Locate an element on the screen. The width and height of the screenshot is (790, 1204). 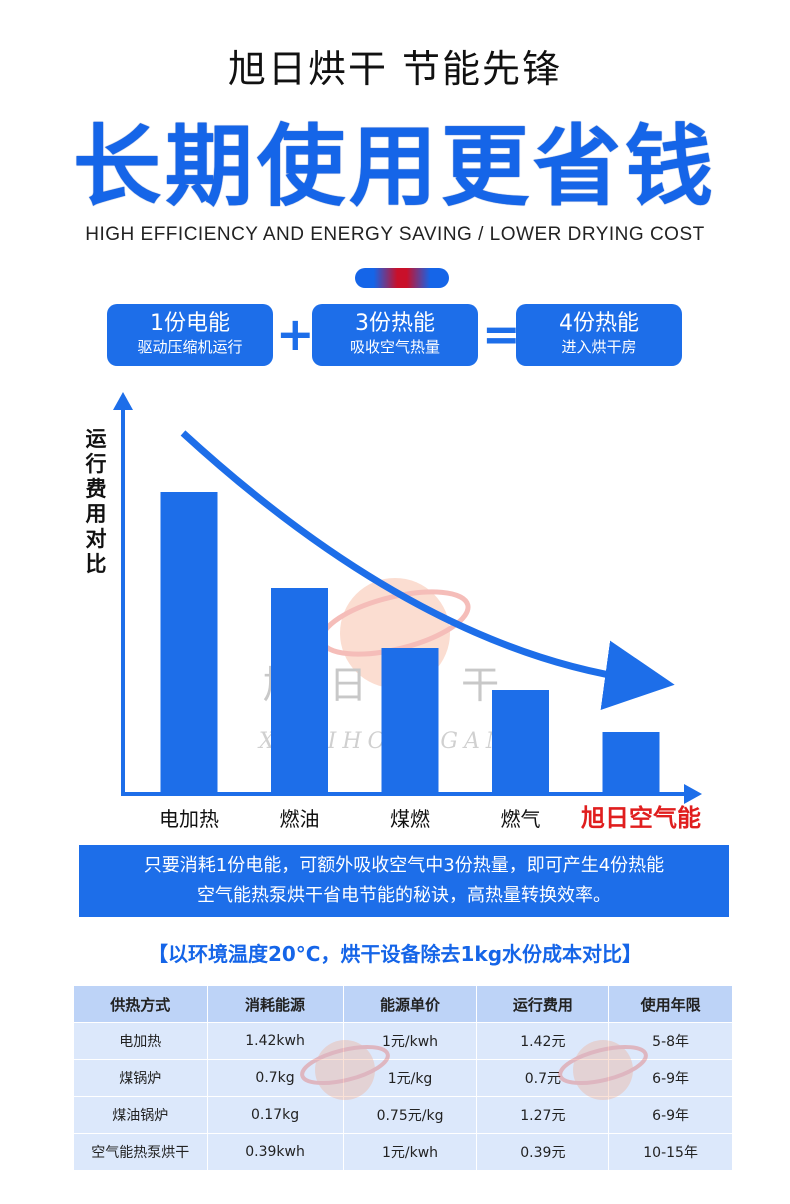
table-note: 【以环境温度20°C，烘干设备除去1kg水份成本对比】 is located at coordinates (395, 954).